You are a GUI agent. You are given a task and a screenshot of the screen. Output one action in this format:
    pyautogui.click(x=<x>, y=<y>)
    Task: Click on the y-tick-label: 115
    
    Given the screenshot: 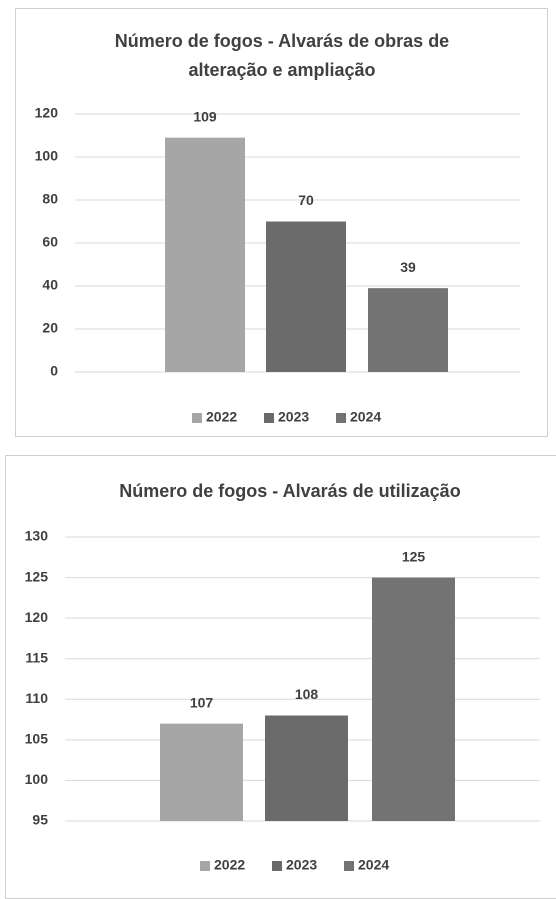 What is the action you would take?
    pyautogui.click(x=36, y=657)
    